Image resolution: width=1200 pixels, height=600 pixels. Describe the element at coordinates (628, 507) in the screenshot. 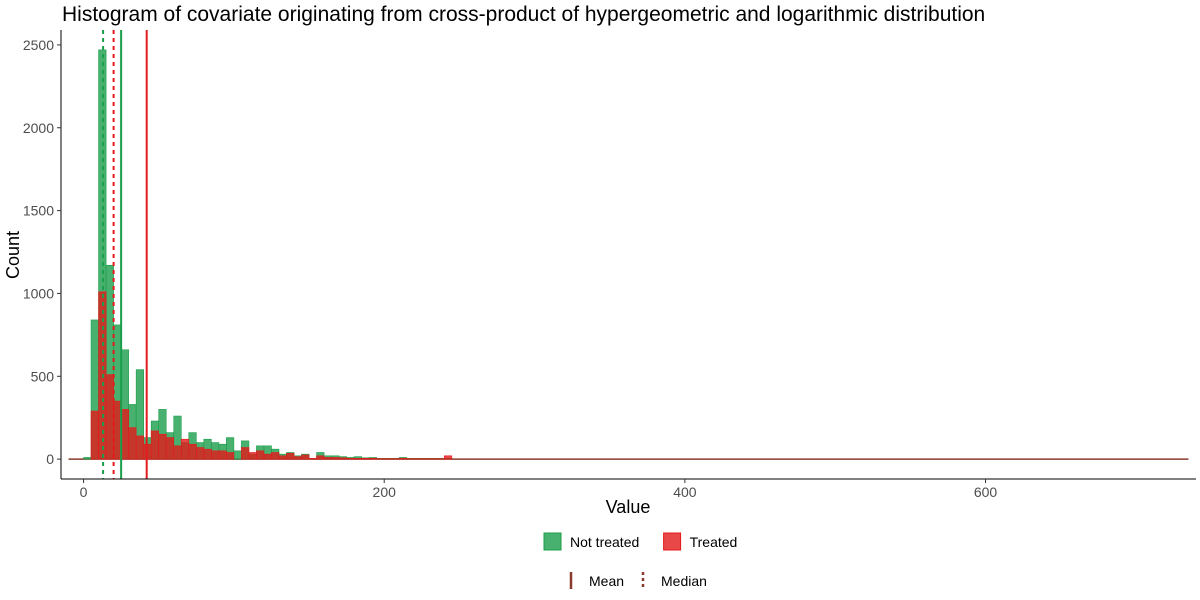

I see `x-axis-title: Value` at that location.